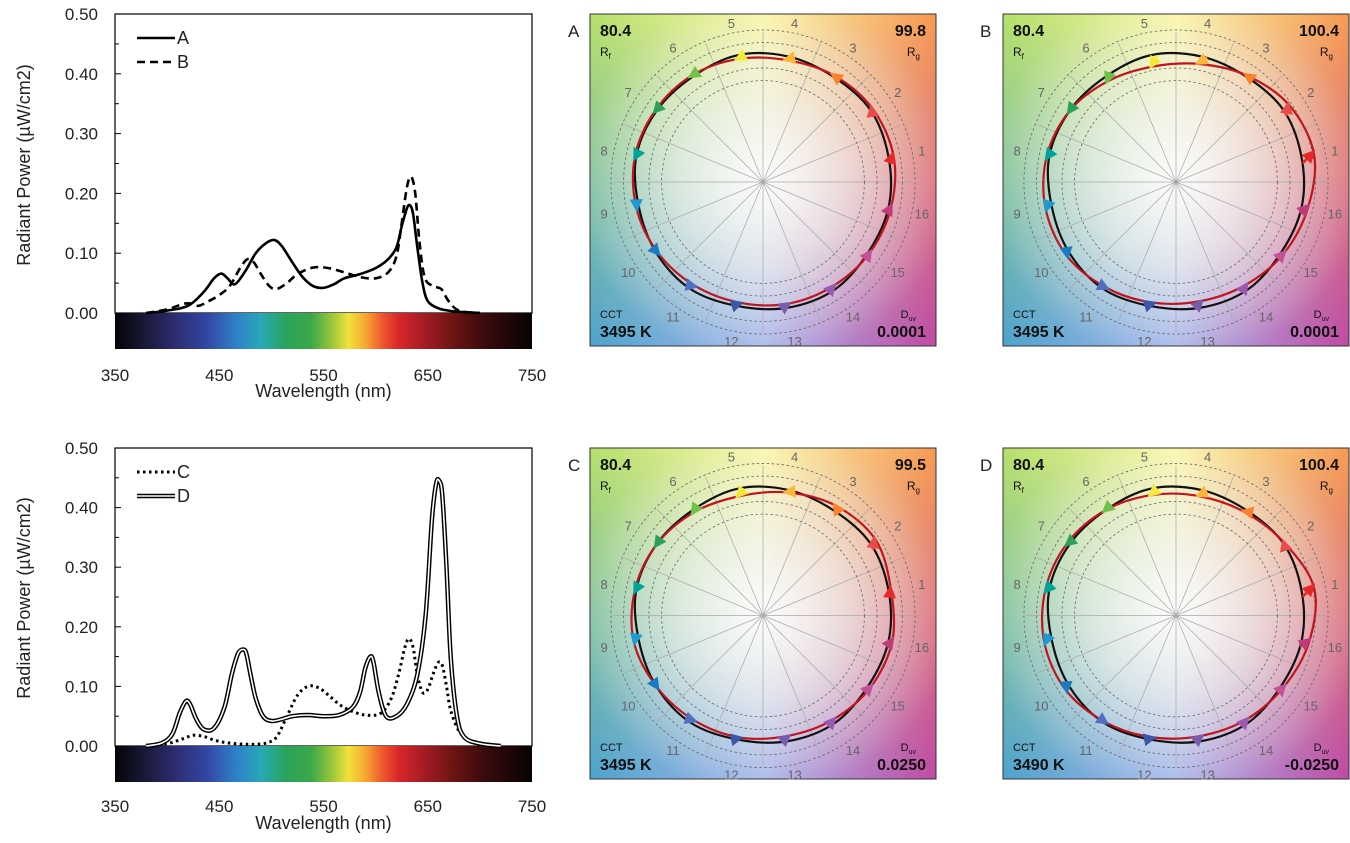 The image size is (1350, 843). What do you see at coordinates (901, 332) in the screenshot?
I see `duv-value: 0.0001` at bounding box center [901, 332].